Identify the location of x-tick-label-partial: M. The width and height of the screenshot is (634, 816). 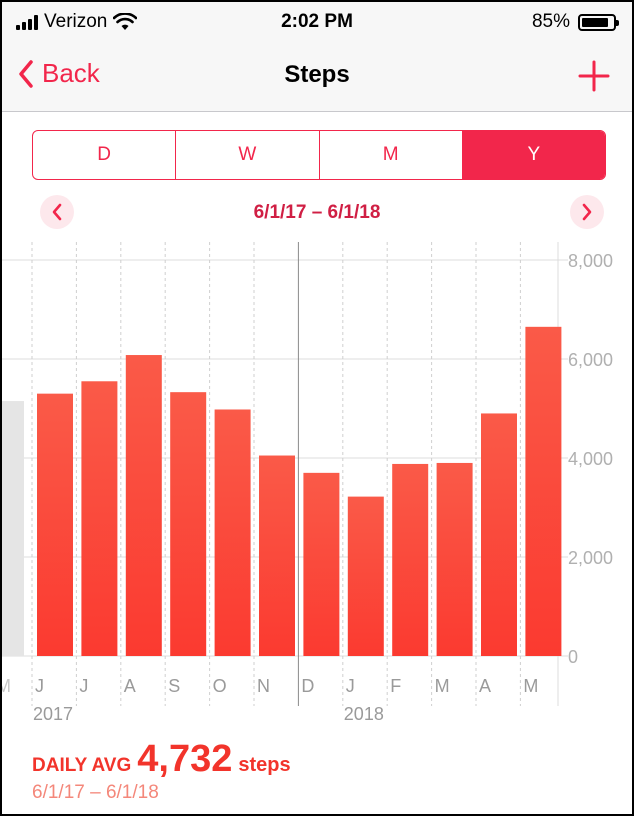
(6, 686).